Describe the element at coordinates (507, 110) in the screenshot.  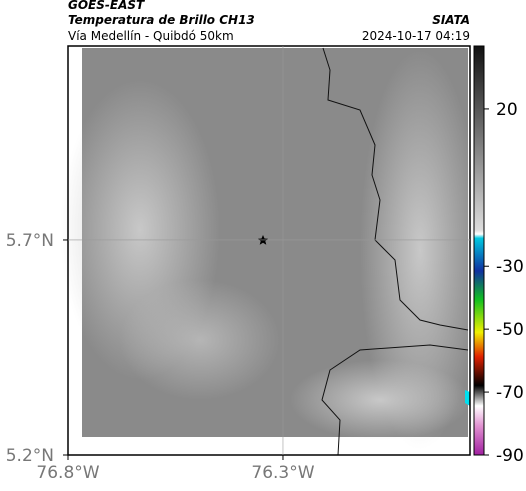
I see `colorbar-label: 20` at that location.